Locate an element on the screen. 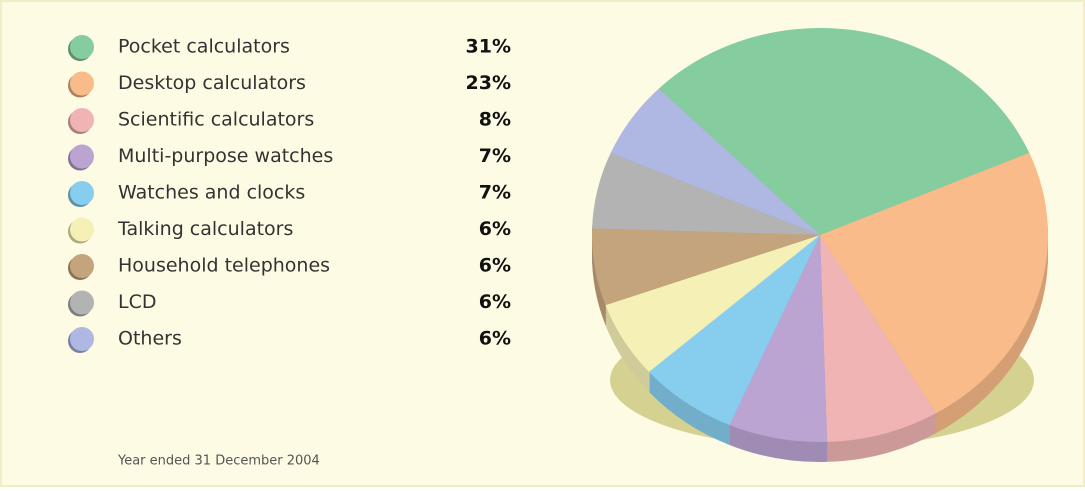  value-label: 8% is located at coordinates (495, 120).